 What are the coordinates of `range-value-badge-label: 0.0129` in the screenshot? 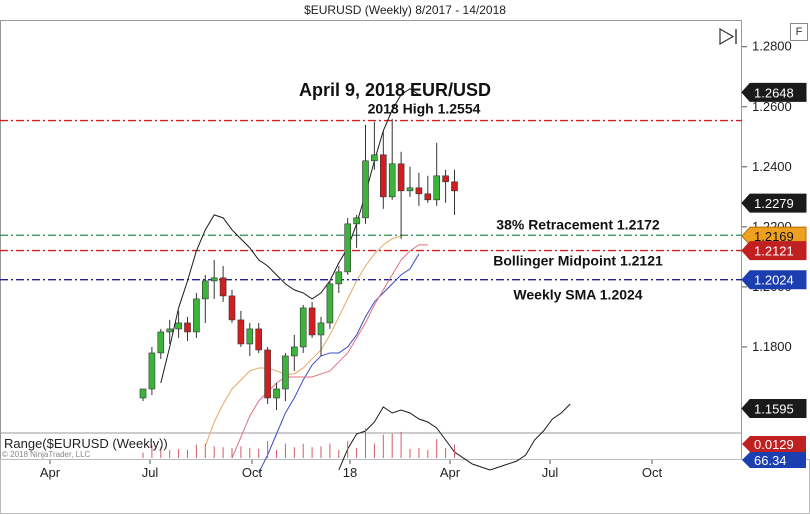 It's located at (774, 444).